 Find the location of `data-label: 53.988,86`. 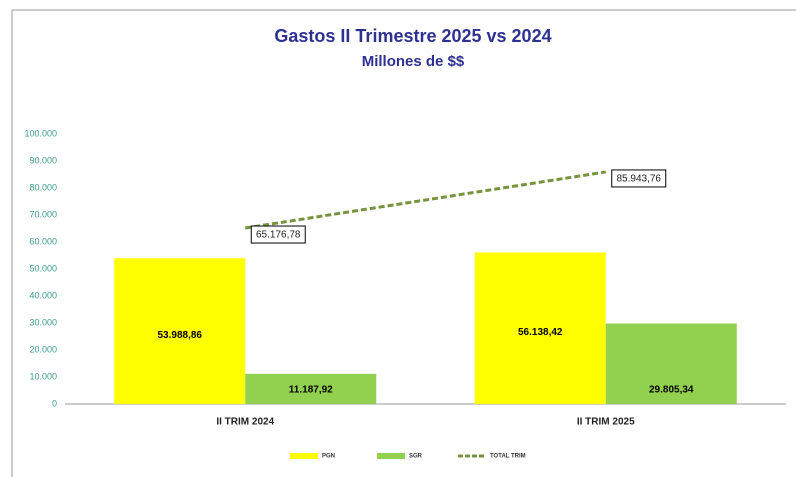

data-label: 53.988,86 is located at coordinates (180, 335).